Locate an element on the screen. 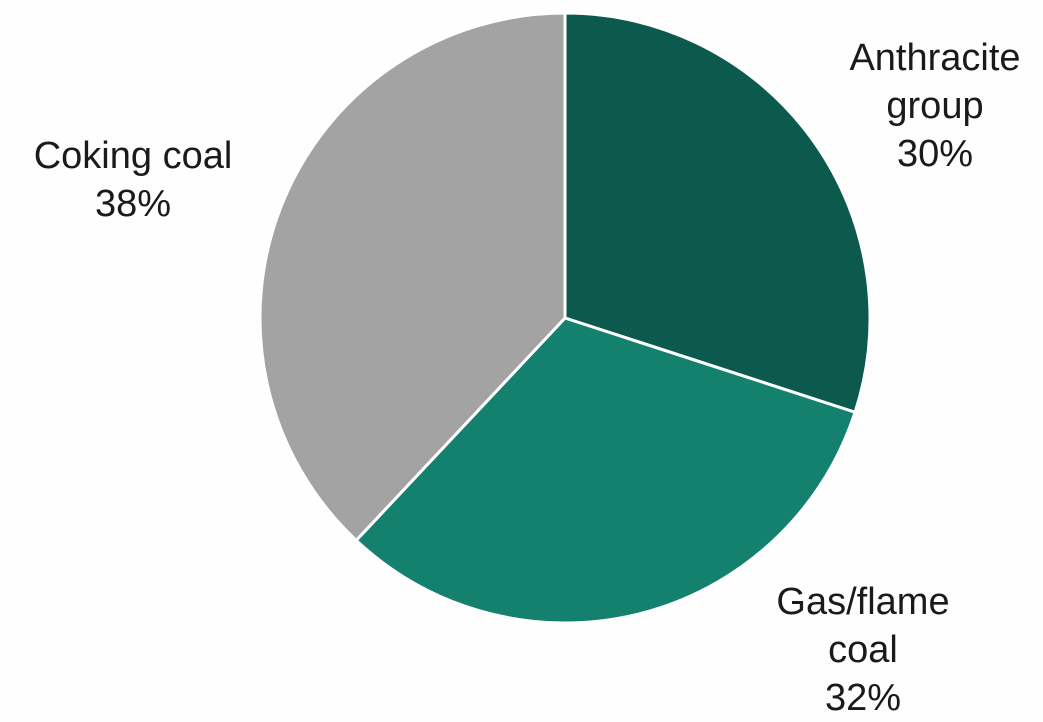  slice-label-anthracite-group: Anthracite group 30% is located at coordinates (935, 106).